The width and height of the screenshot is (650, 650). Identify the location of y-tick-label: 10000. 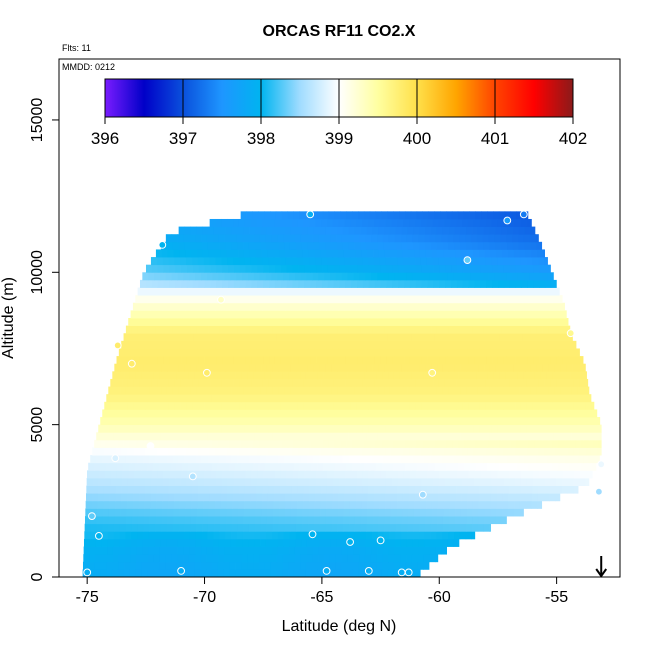
(37, 272).